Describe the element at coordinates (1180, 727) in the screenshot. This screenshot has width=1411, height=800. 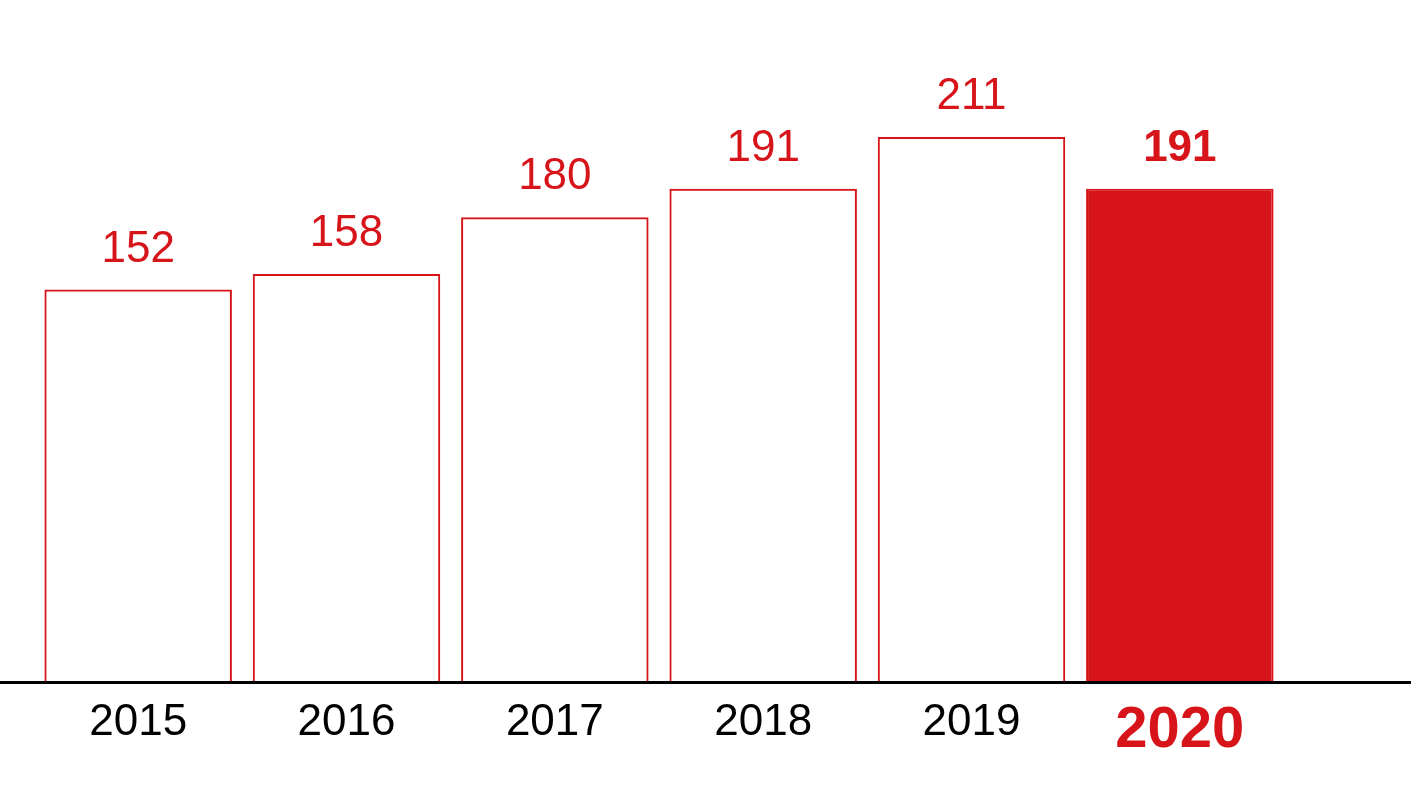
I see `x-tick-label: 2020` at that location.